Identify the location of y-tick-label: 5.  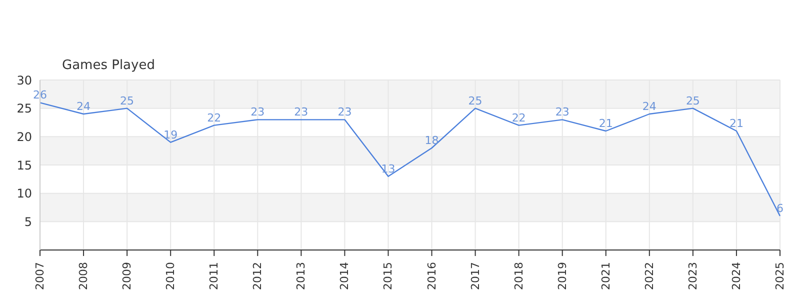
(28, 221).